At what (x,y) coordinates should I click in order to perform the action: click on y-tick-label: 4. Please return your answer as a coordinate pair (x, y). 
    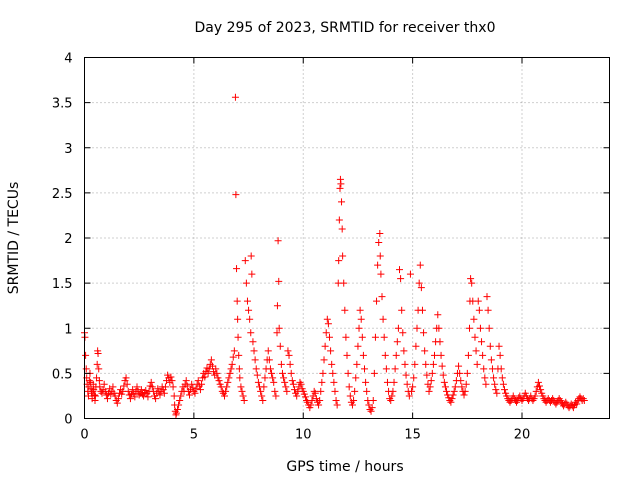
    Looking at the image, I should click on (68, 59).